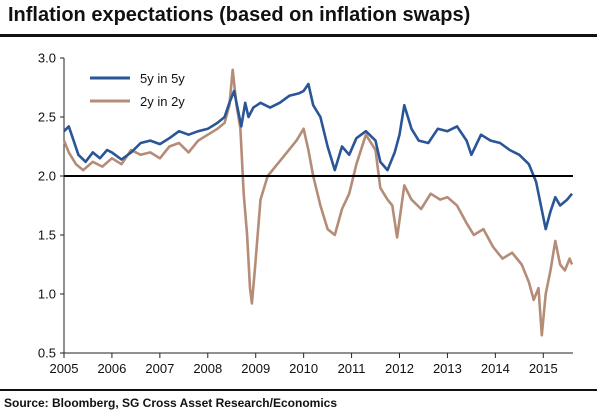 The width and height of the screenshot is (597, 416). What do you see at coordinates (255, 368) in the screenshot?
I see `x-tick-label: 2009` at bounding box center [255, 368].